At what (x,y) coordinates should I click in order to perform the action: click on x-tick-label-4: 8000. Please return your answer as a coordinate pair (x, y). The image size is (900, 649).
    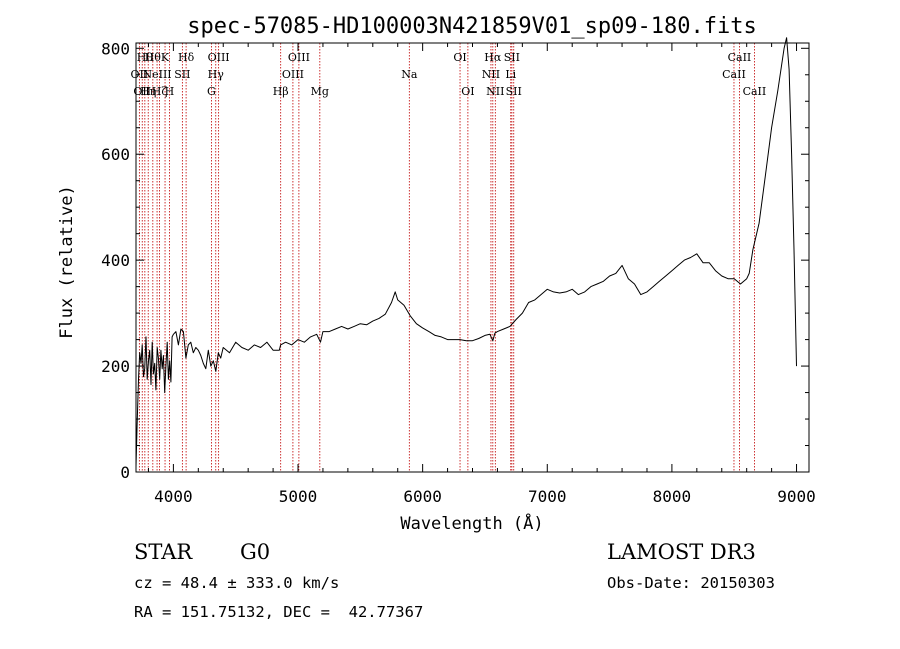
    Looking at the image, I should click on (672, 496).